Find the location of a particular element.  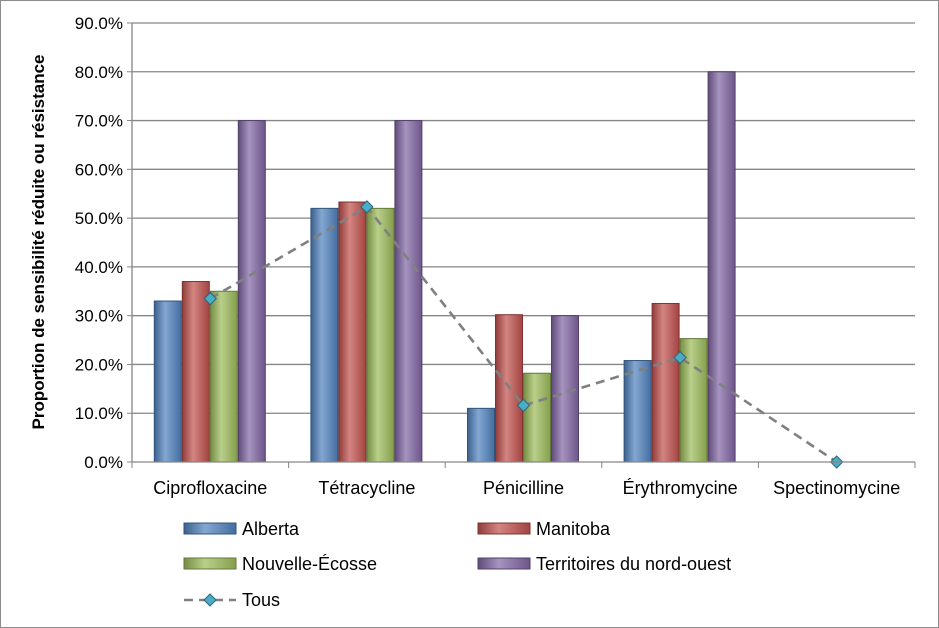

bar-manitoba-tetracycline is located at coordinates (352, 332).